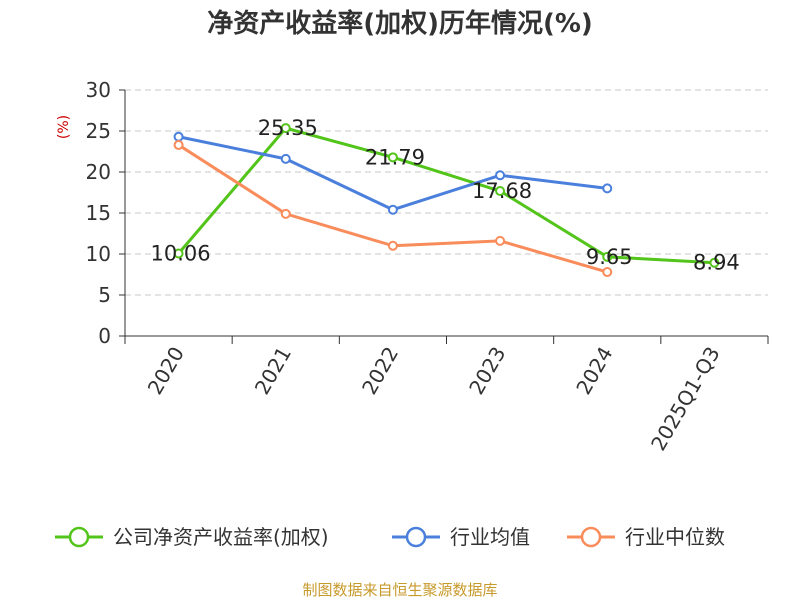 The width and height of the screenshot is (800, 600). What do you see at coordinates (434, 399) in the screenshot?
I see `x-tick-labels: 2020 2021 2022 2023 2024 2025Q1-Q3` at bounding box center [434, 399].